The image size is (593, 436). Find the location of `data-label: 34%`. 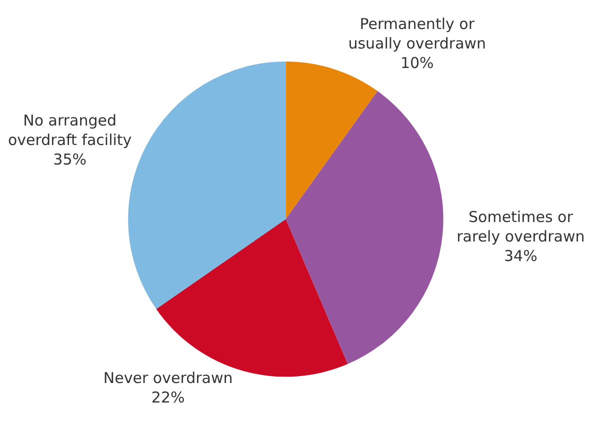

data-label: 34% is located at coordinates (521, 256).